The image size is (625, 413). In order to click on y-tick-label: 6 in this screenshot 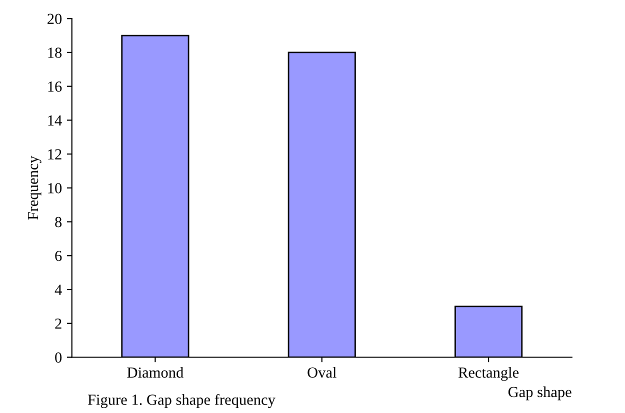, I will do `click(58, 256)`.